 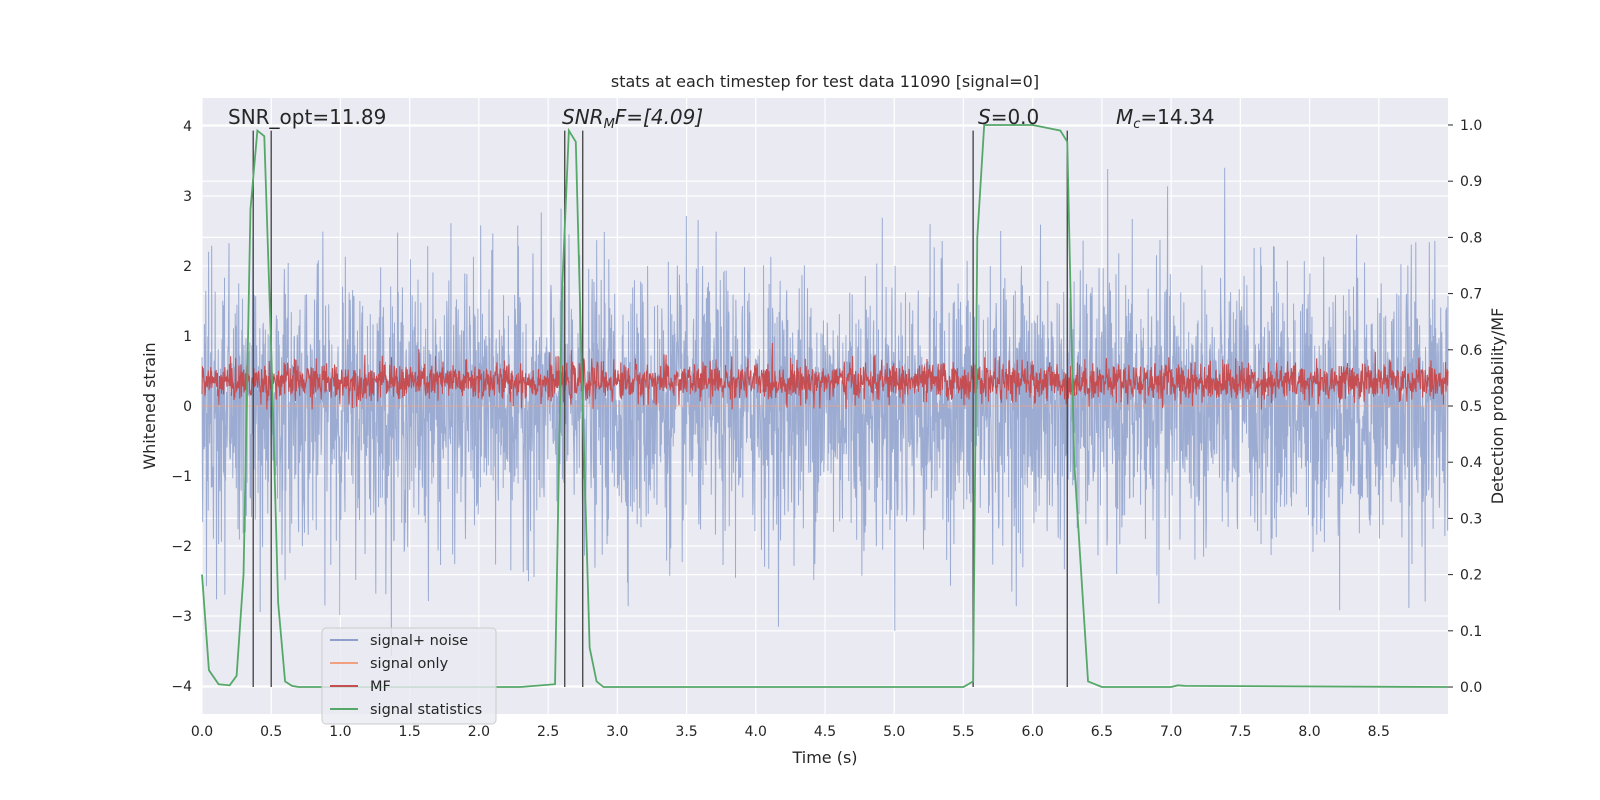 What do you see at coordinates (632, 118) in the screenshot?
I see `annotation-snr-mf: SNRMF=[4.09]` at bounding box center [632, 118].